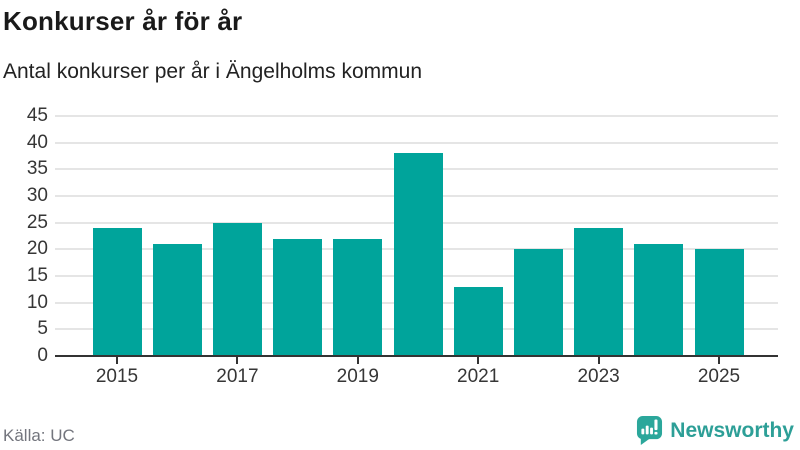 The height and width of the screenshot is (450, 800). I want to click on bar-2022, so click(538, 302).